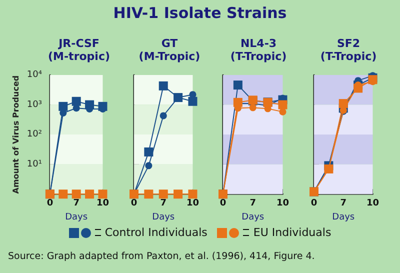 Image resolution: width=400 pixels, height=273 pixels. What do you see at coordinates (34, 164) in the screenshot?
I see `y-tick-label: 10¹` at bounding box center [34, 164].